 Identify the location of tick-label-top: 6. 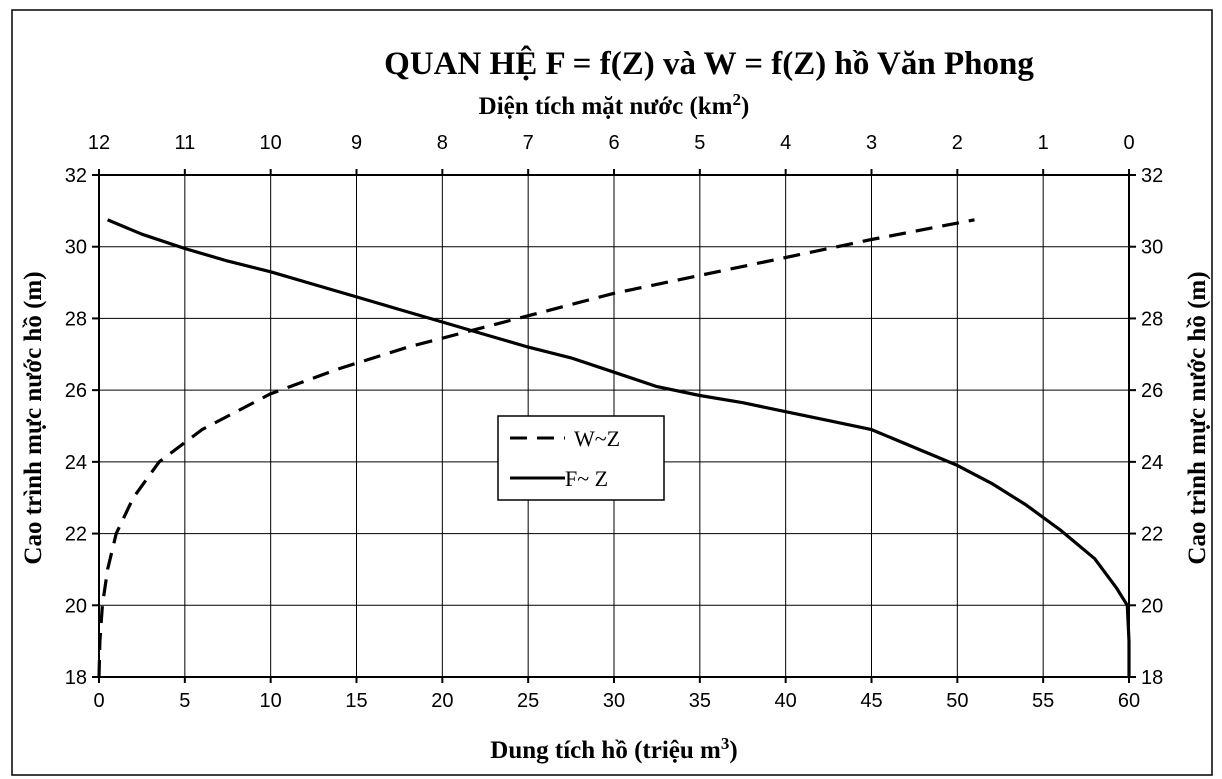
(613, 143).